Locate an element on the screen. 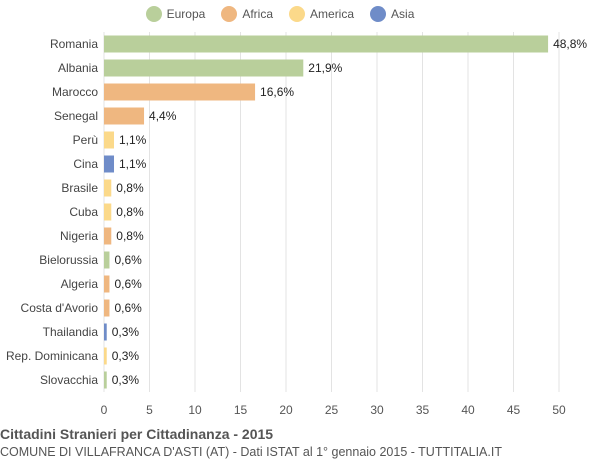 Image resolution: width=600 pixels, height=460 pixels. legend-label: Africa is located at coordinates (258, 14).